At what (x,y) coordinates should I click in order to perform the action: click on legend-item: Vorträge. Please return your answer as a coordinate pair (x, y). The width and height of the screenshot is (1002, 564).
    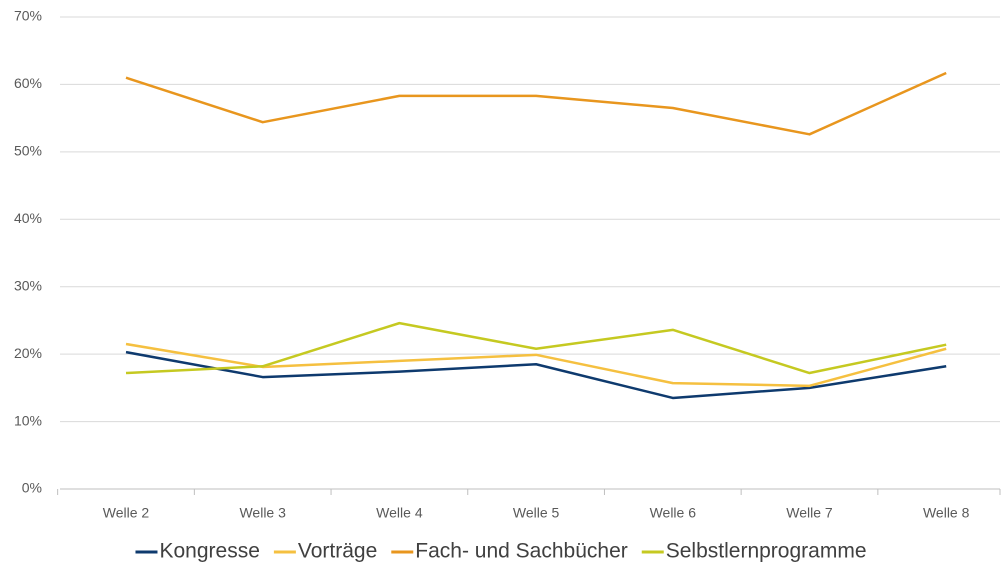
    Looking at the image, I should click on (325, 551).